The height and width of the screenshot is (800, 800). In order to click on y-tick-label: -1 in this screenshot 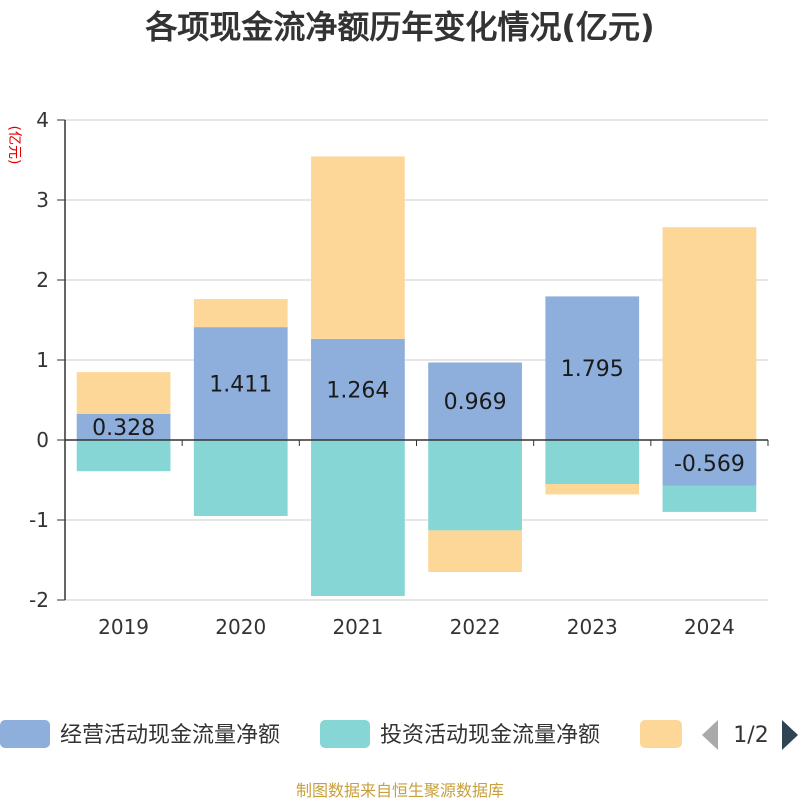, I will do `click(39, 520)`.